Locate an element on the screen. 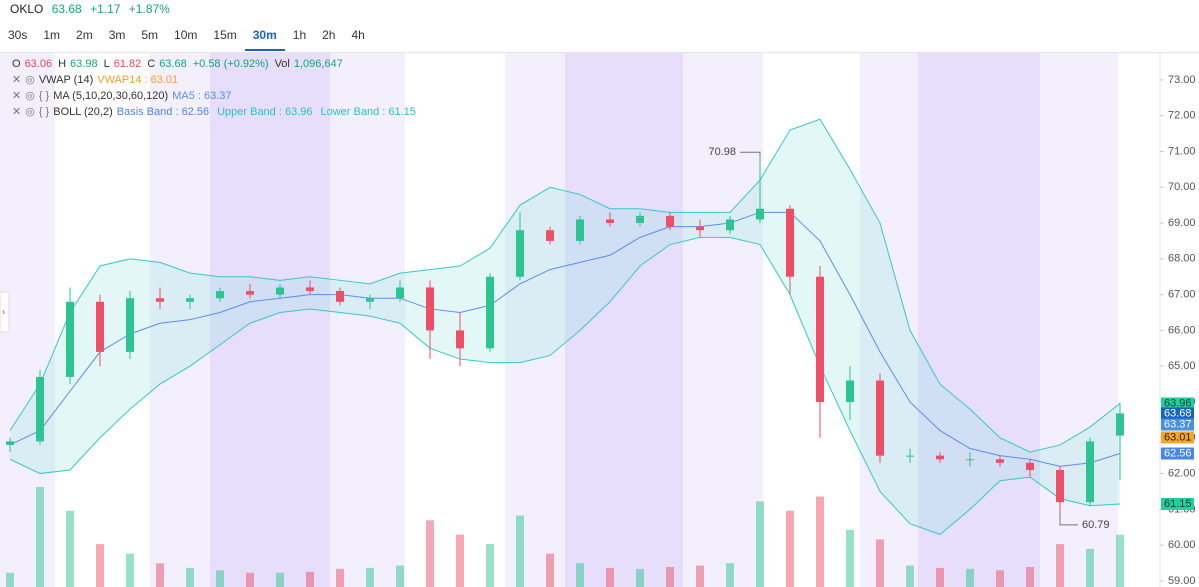 The image size is (1199, 587). y-tick-label: 68.00 is located at coordinates (1182, 259).